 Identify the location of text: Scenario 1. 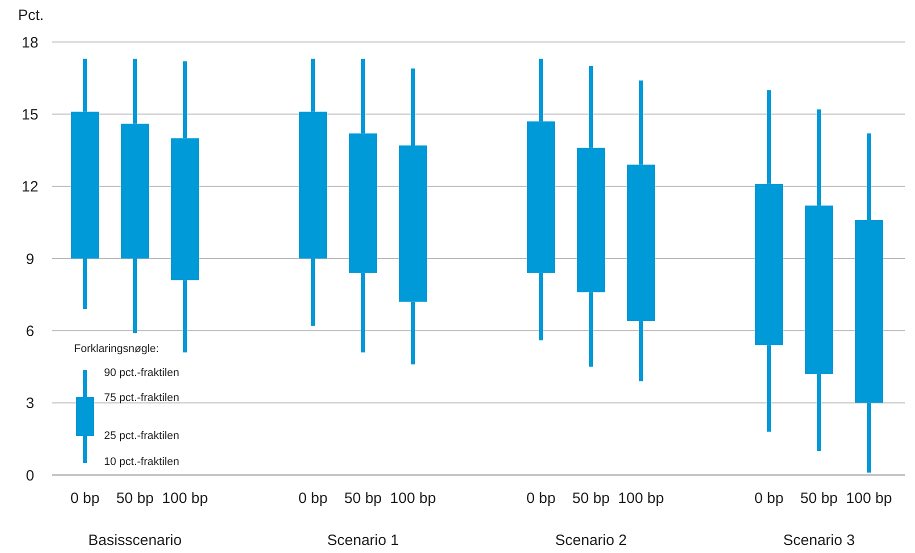
(363, 540).